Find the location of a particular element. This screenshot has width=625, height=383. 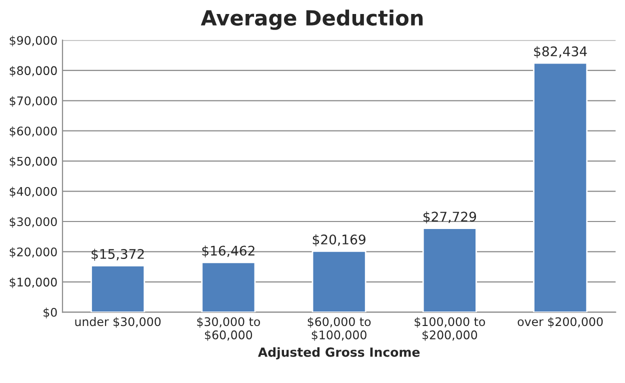

x-axis-title: Adjusted Gross Income is located at coordinates (339, 353).